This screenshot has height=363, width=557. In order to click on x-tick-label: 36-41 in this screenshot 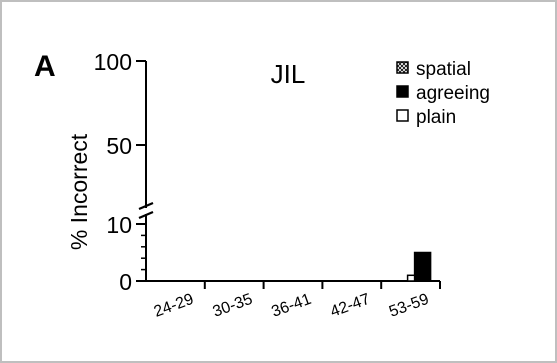, I will do `click(291, 306)`.